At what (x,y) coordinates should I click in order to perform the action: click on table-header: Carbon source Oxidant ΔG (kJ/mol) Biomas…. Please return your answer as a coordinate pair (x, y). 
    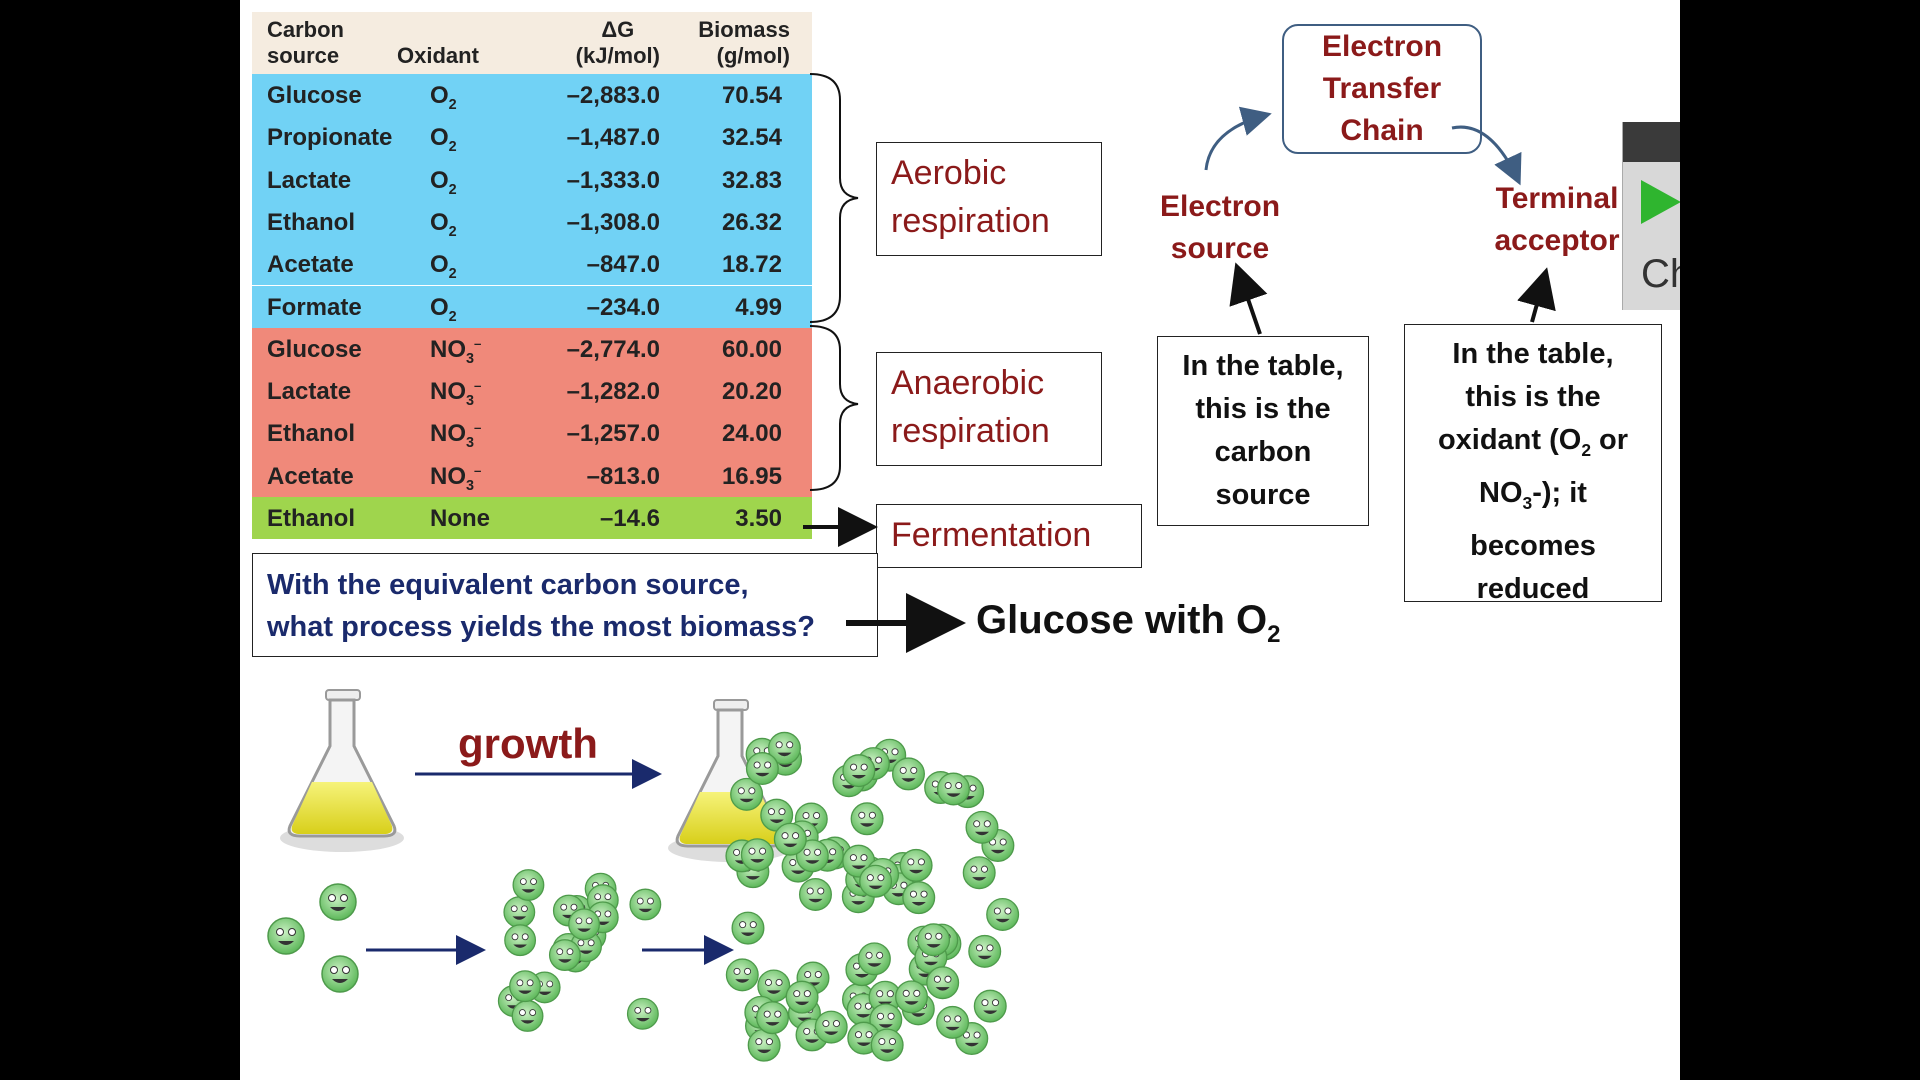
    Looking at the image, I should click on (532, 43).